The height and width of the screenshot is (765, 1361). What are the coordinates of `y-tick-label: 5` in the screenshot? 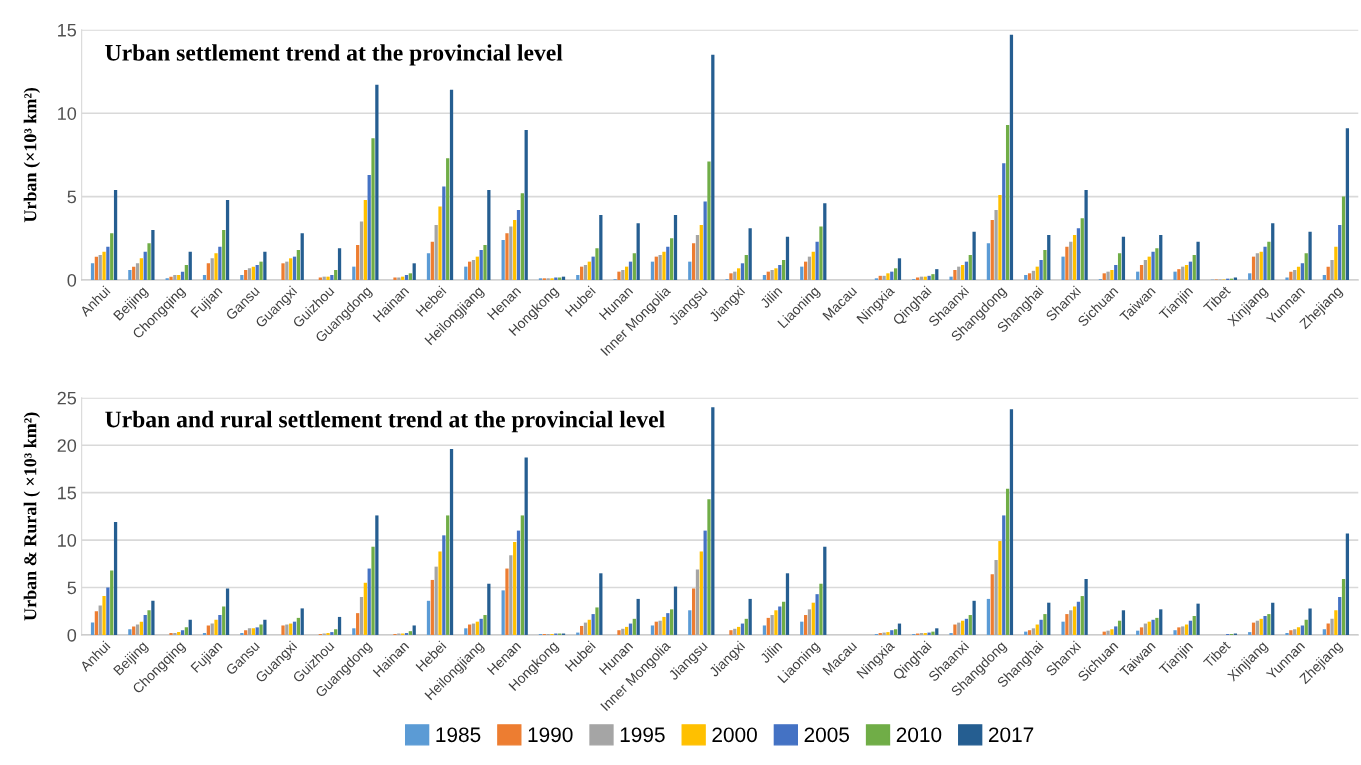 It's located at (72, 588).